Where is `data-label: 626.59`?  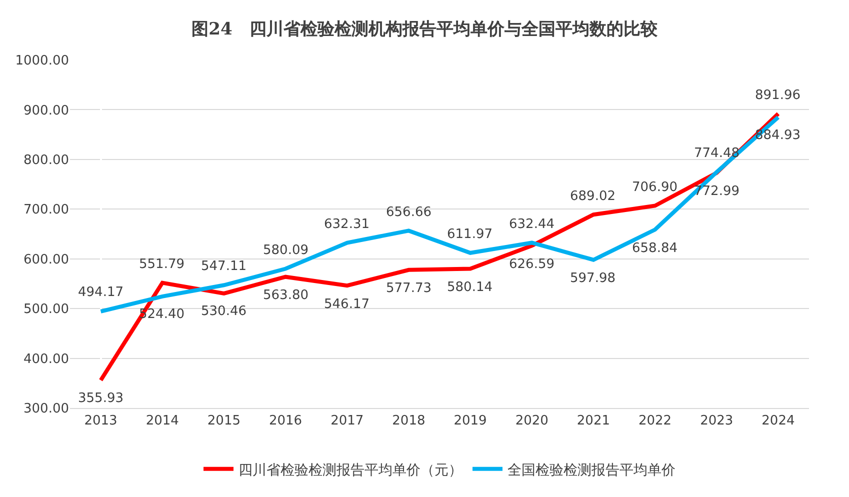 data-label: 626.59 is located at coordinates (531, 264).